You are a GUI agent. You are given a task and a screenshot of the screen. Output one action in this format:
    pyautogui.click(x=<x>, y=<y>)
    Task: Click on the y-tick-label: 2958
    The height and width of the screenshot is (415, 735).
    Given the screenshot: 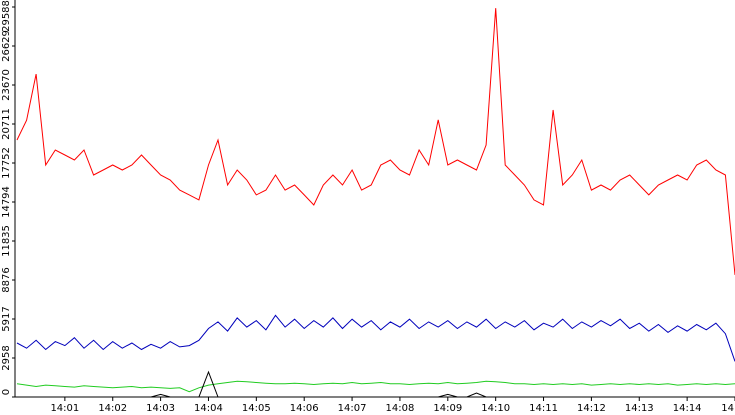 What is the action you would take?
    pyautogui.click(x=6, y=357)
    